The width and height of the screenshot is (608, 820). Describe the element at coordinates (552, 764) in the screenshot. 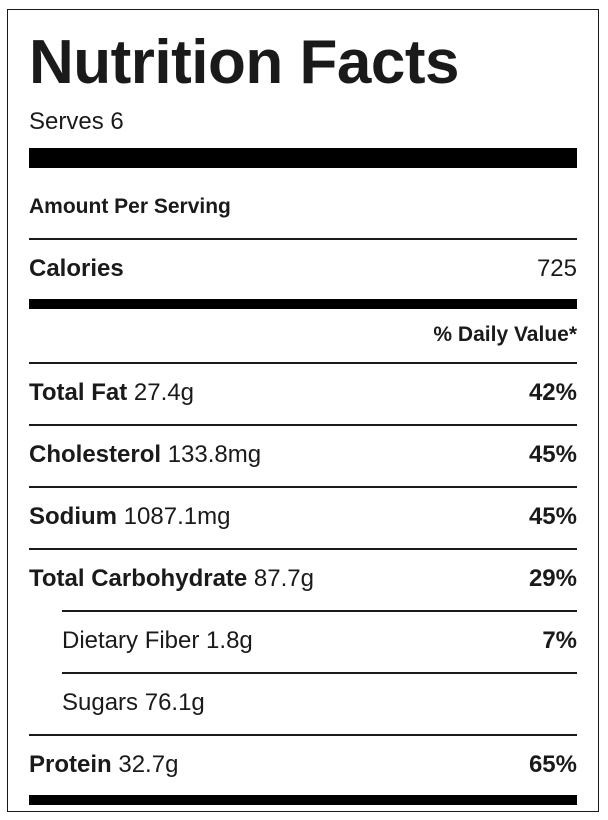

I see `nutrient-daily-value: 65%` at that location.